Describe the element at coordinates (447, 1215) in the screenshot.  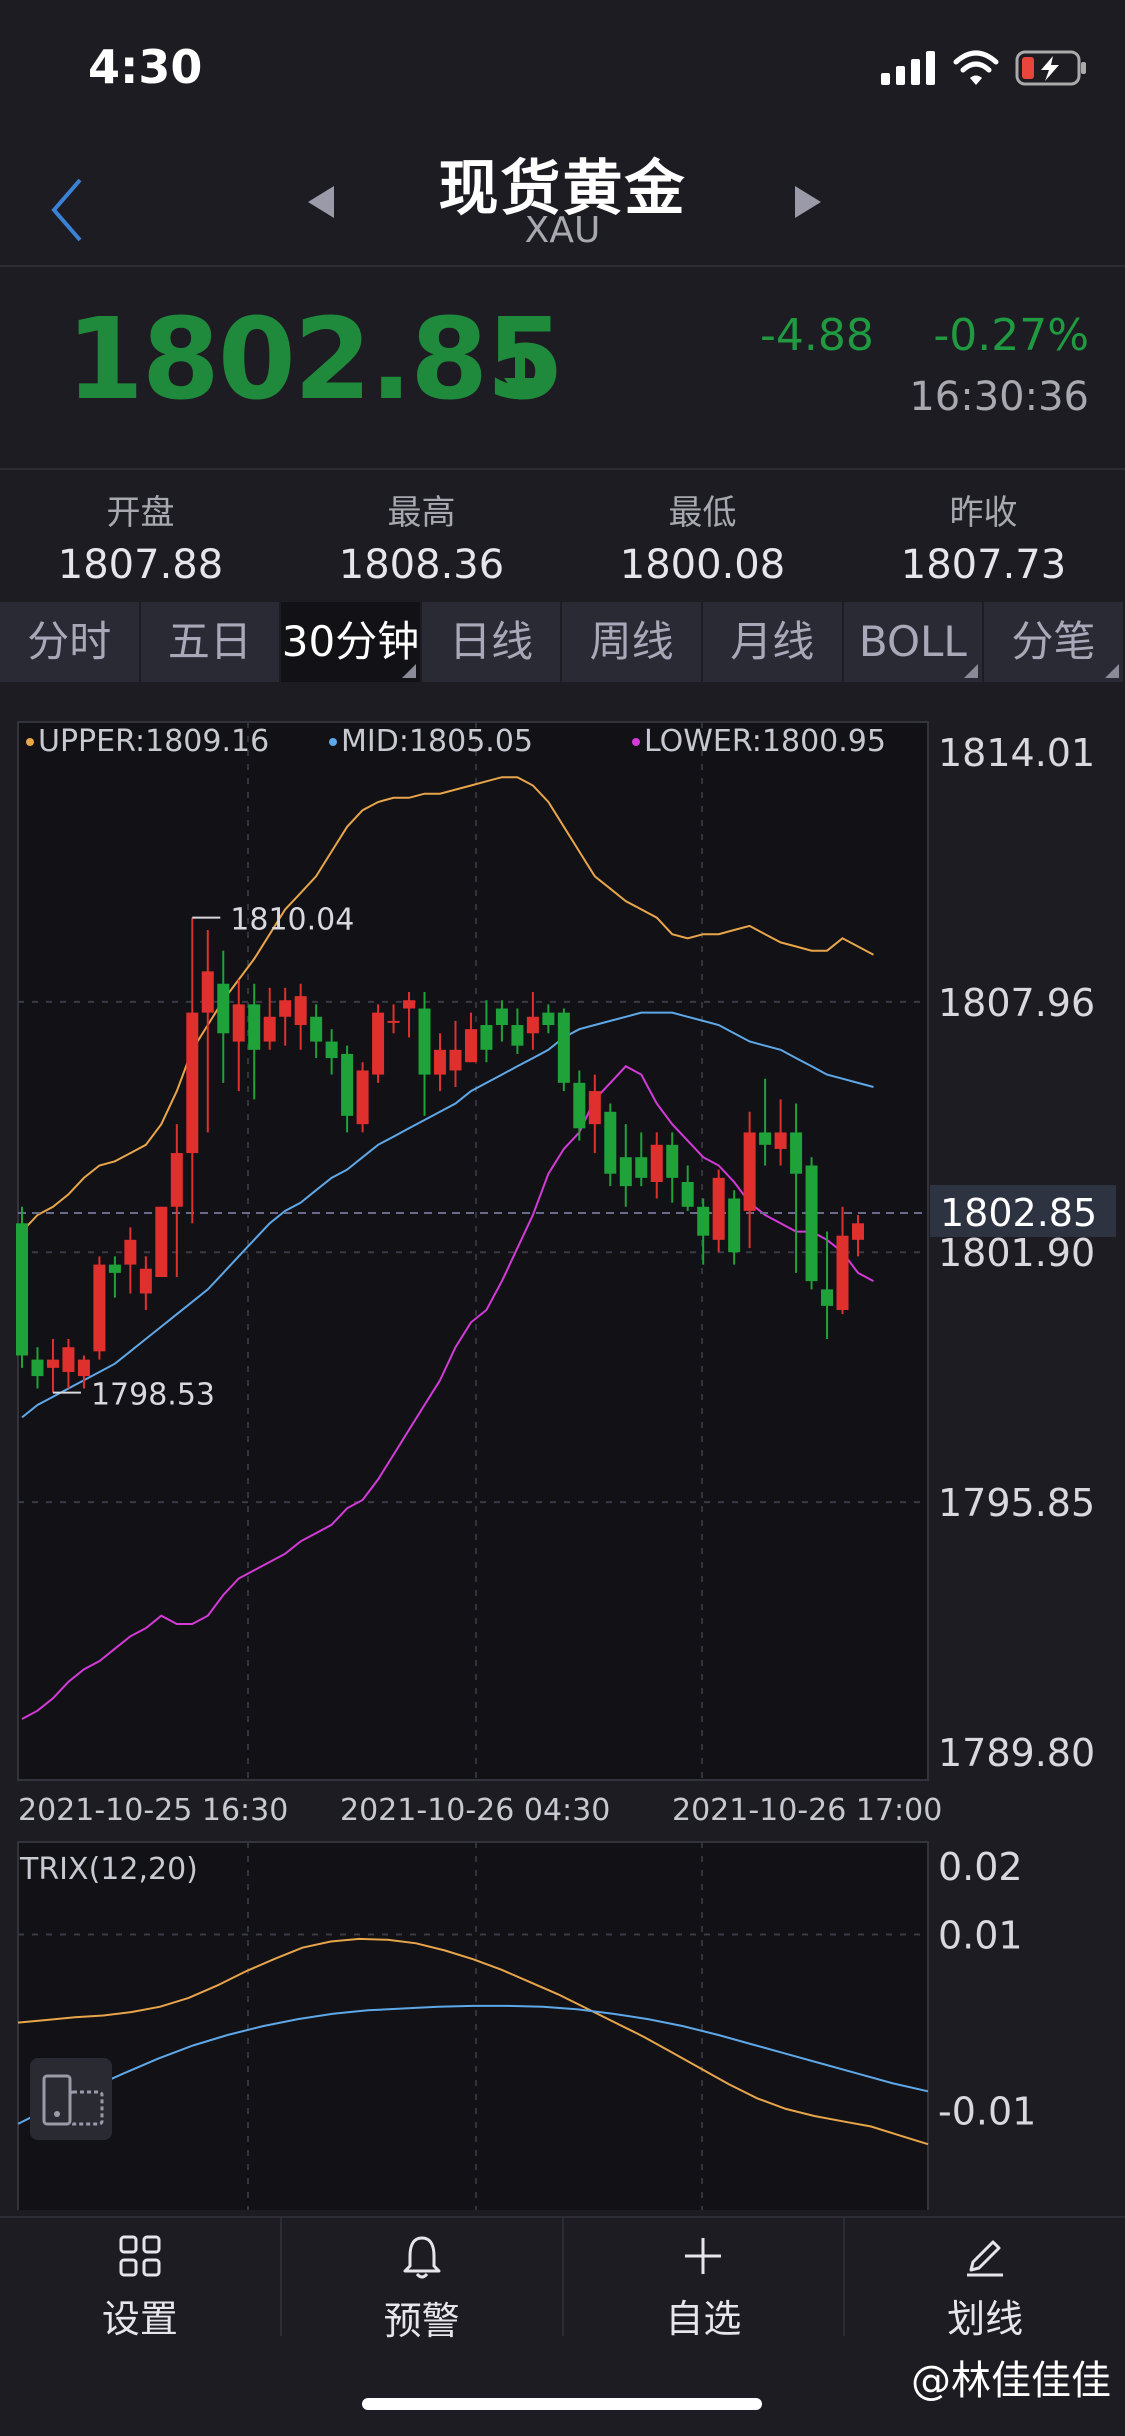
I see `boll-mid-line` at that location.